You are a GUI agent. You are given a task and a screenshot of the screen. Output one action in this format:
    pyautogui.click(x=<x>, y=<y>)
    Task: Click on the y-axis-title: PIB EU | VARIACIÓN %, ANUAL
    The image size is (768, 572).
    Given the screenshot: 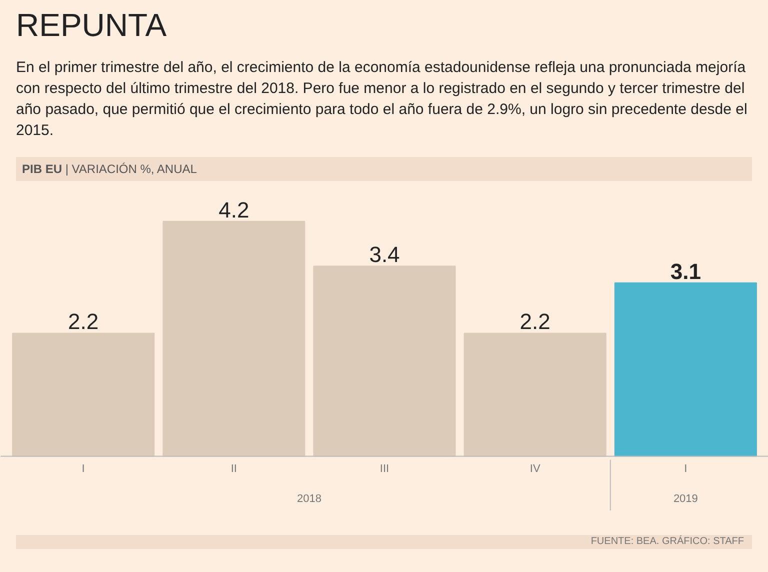 What is the action you would take?
    pyautogui.click(x=109, y=169)
    